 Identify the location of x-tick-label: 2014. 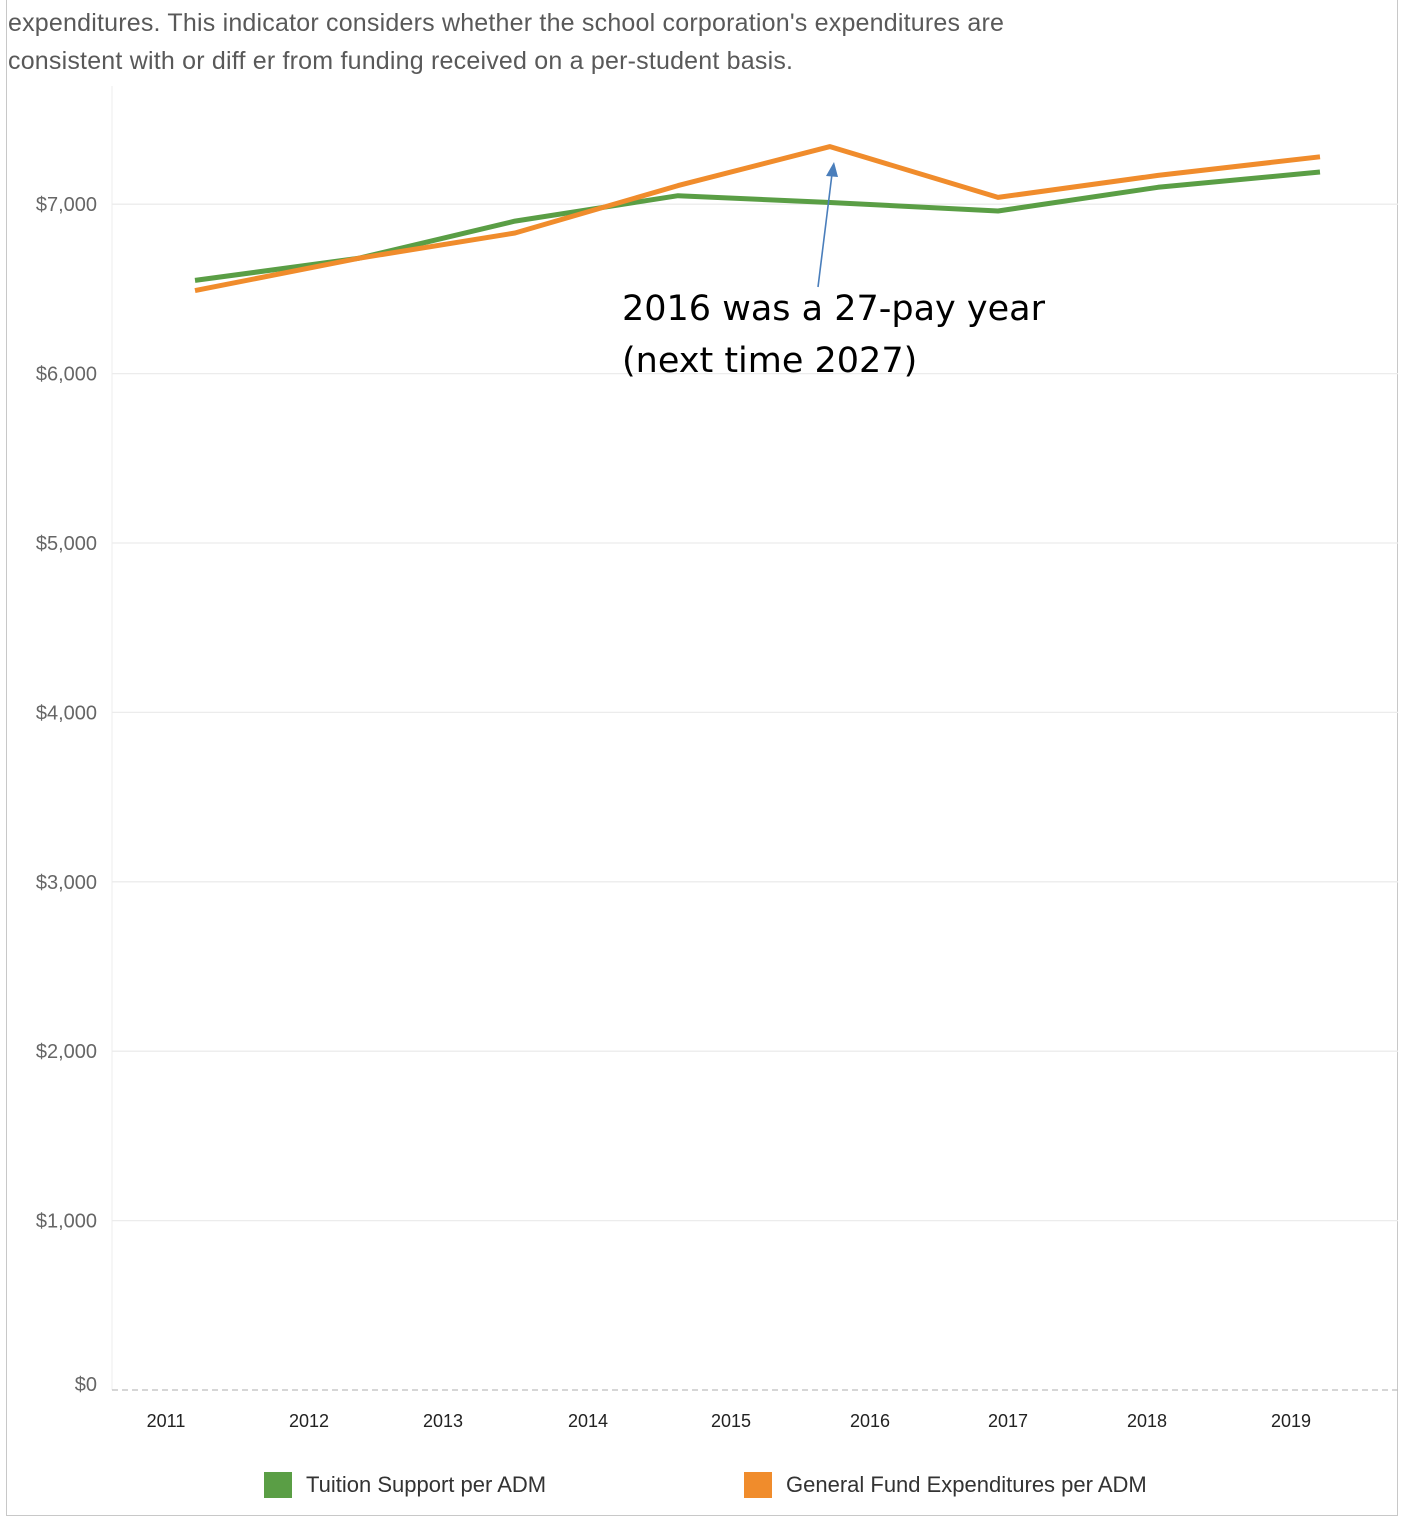
(588, 1421).